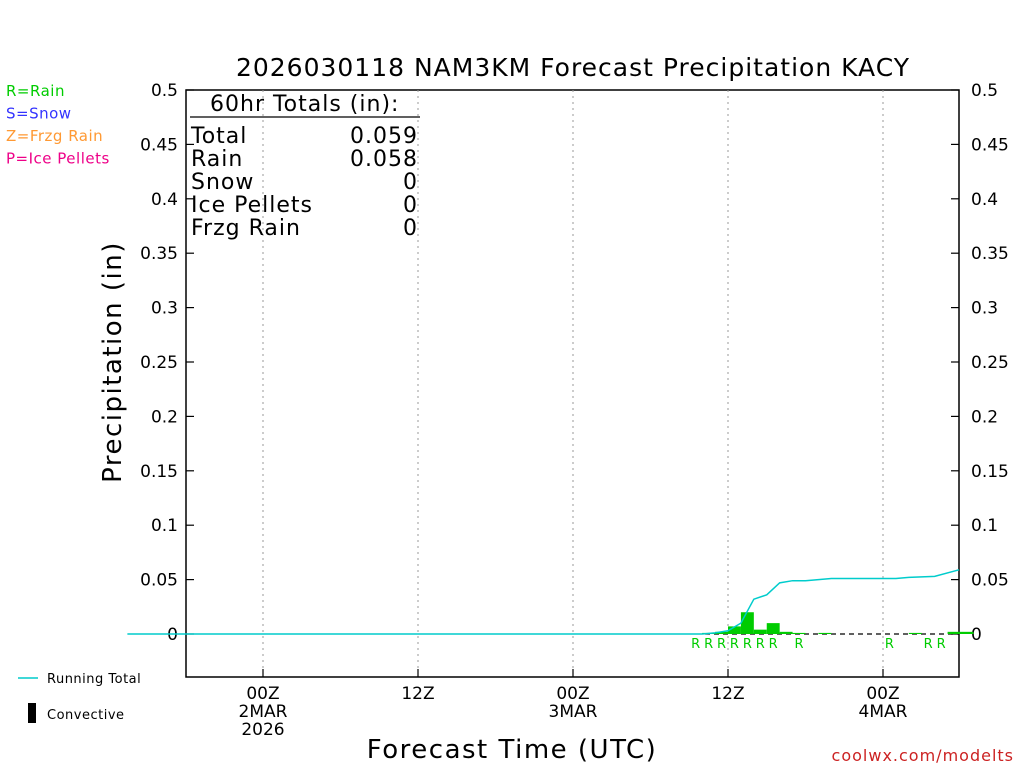 This screenshot has width=1024, height=768. I want to click on running-total-legend-label: Running Total, so click(94, 679).